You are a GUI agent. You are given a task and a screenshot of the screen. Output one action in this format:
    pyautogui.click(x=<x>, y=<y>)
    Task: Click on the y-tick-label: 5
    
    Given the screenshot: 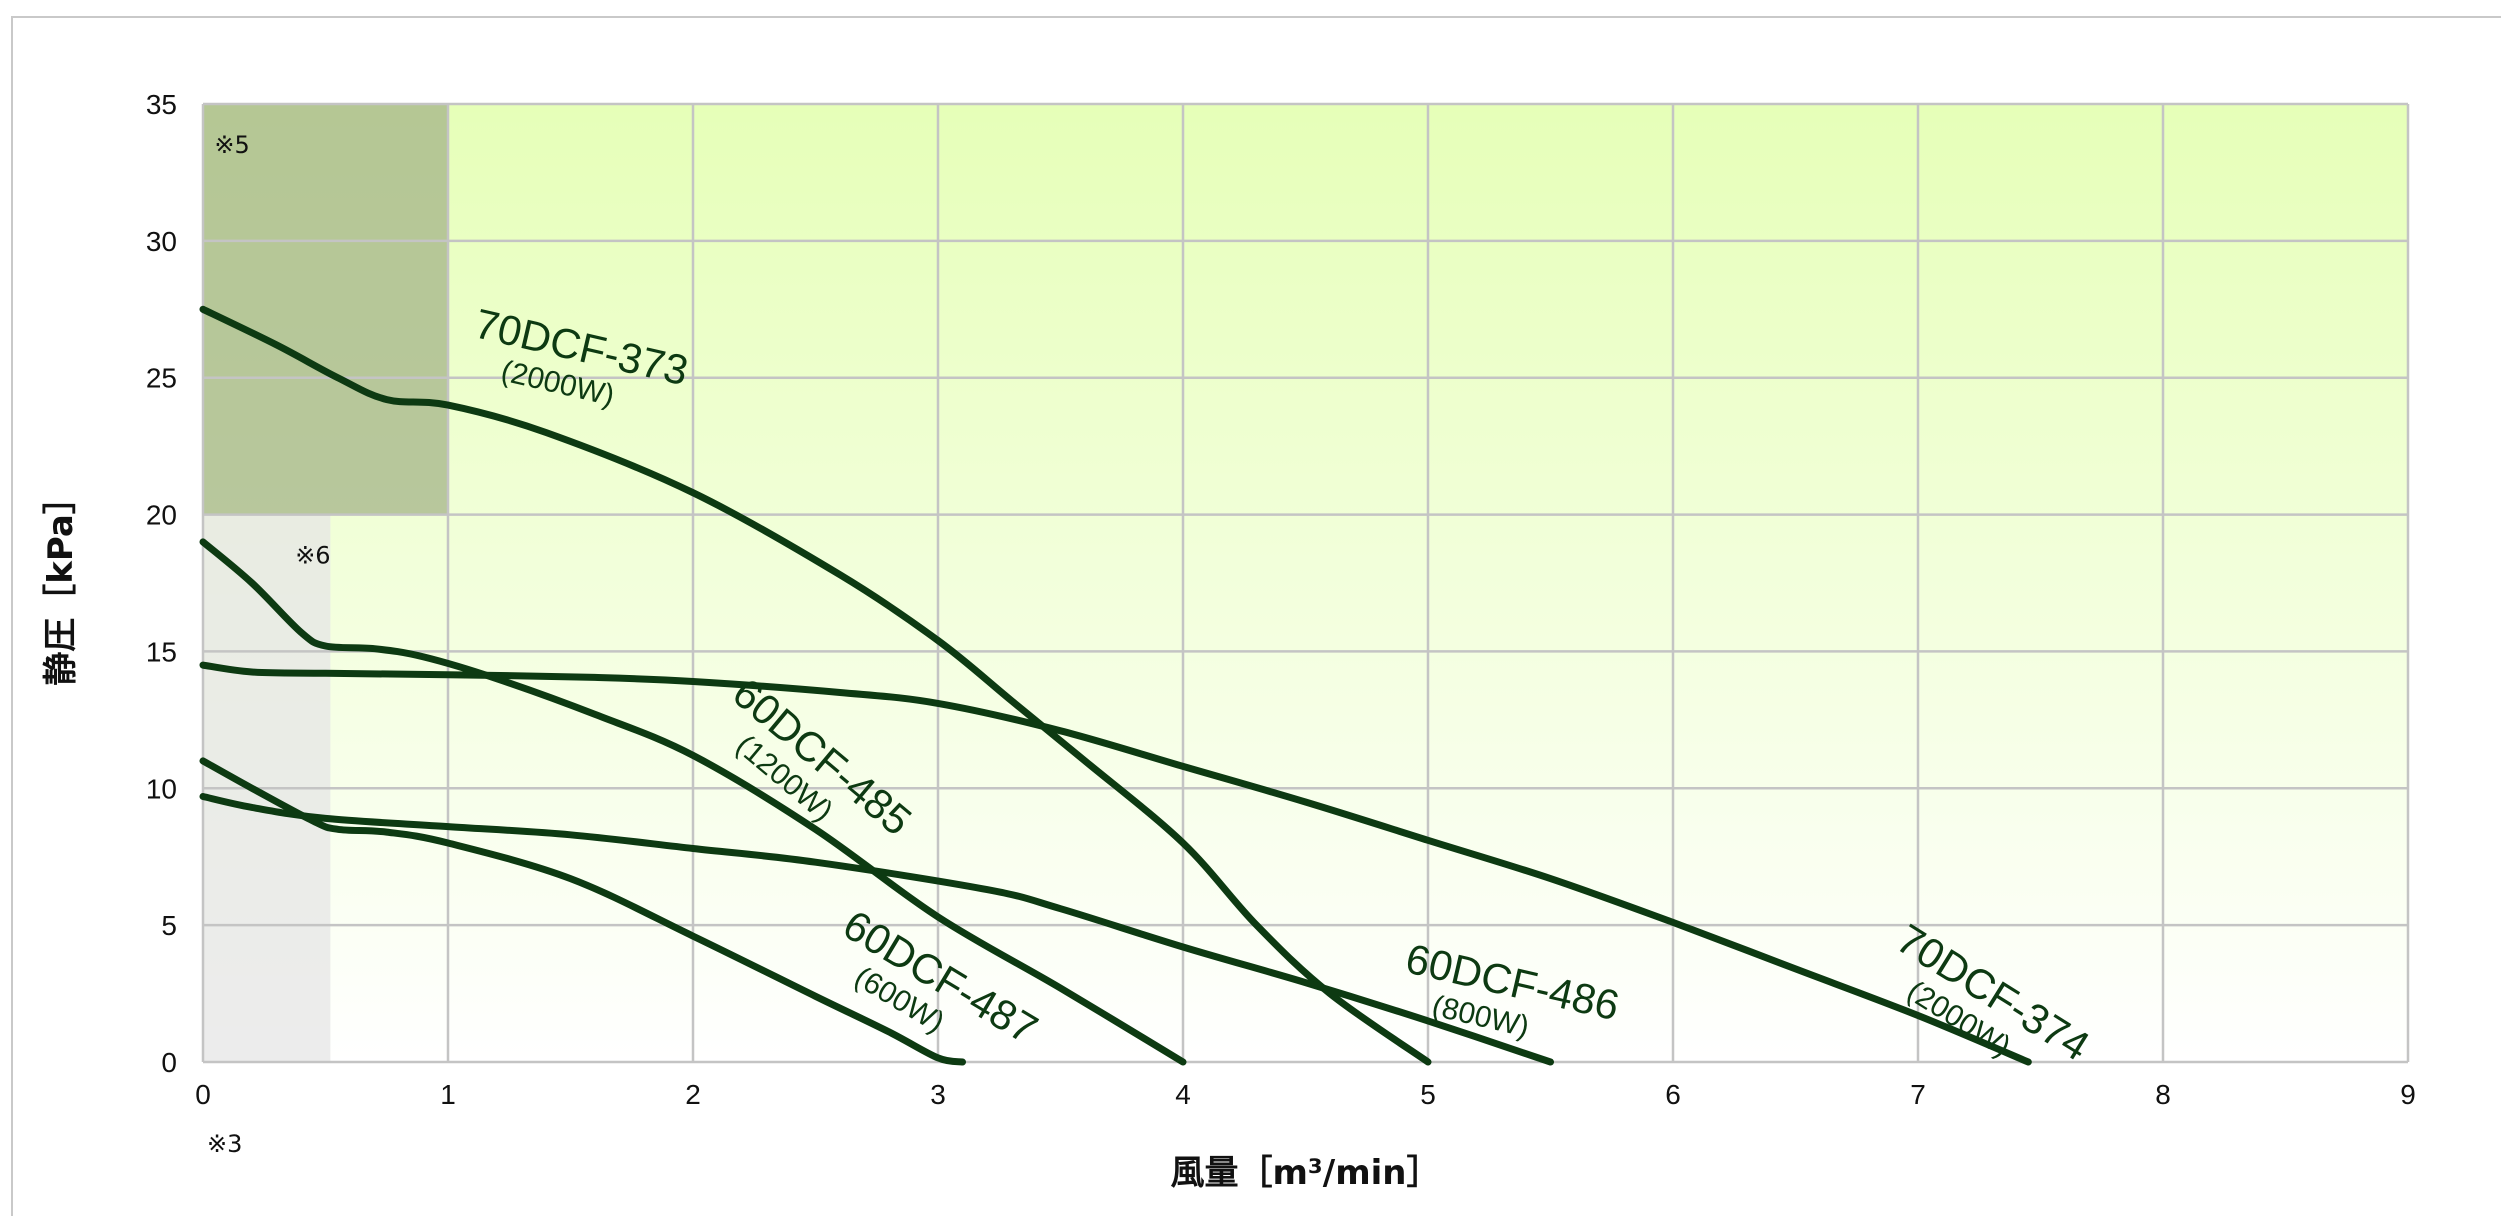 What is the action you would take?
    pyautogui.click(x=169, y=925)
    